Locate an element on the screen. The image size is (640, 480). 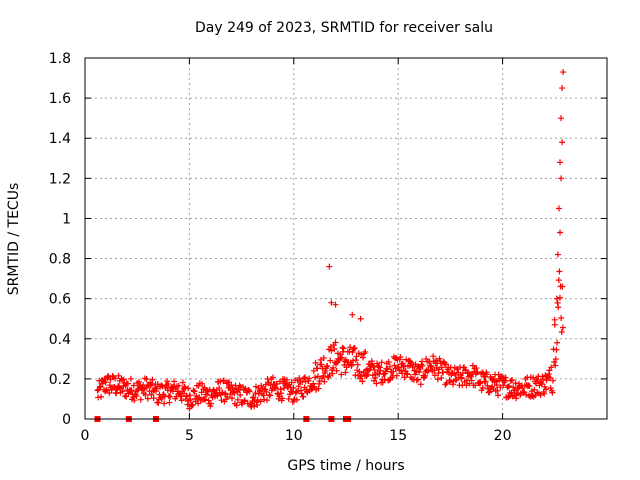
x-tick-label: 0 is located at coordinates (85, 436).